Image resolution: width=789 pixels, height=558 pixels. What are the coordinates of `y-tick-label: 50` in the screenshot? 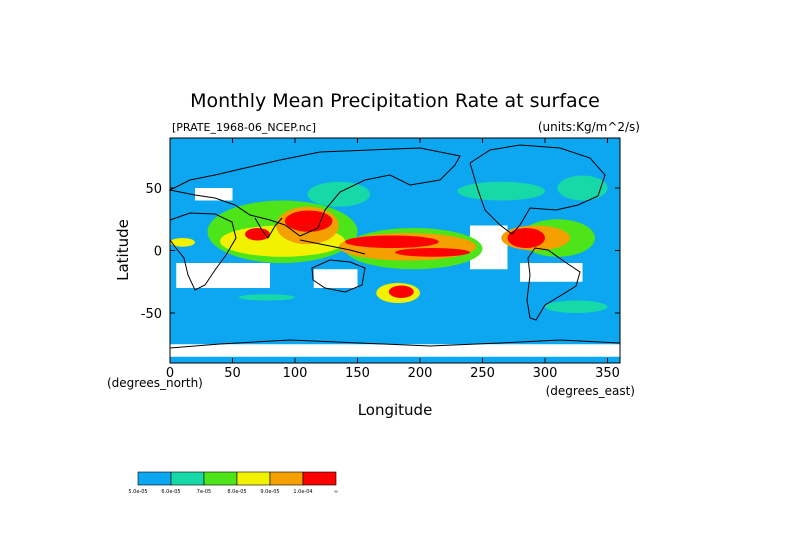 It's located at (153, 189).